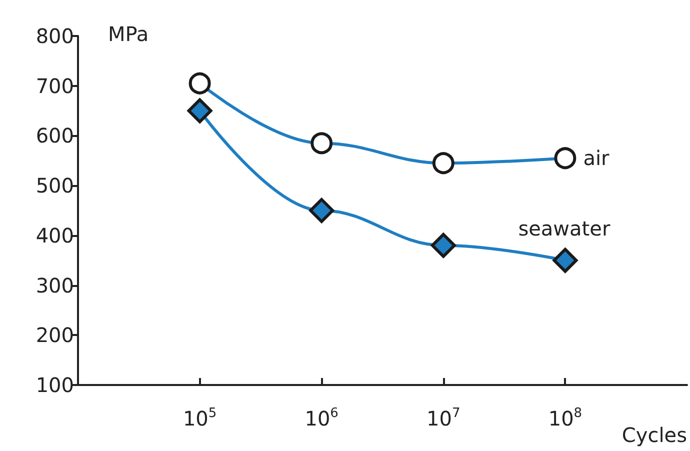  Describe the element at coordinates (55, 136) in the screenshot. I see `y-tick-label: 600` at that location.